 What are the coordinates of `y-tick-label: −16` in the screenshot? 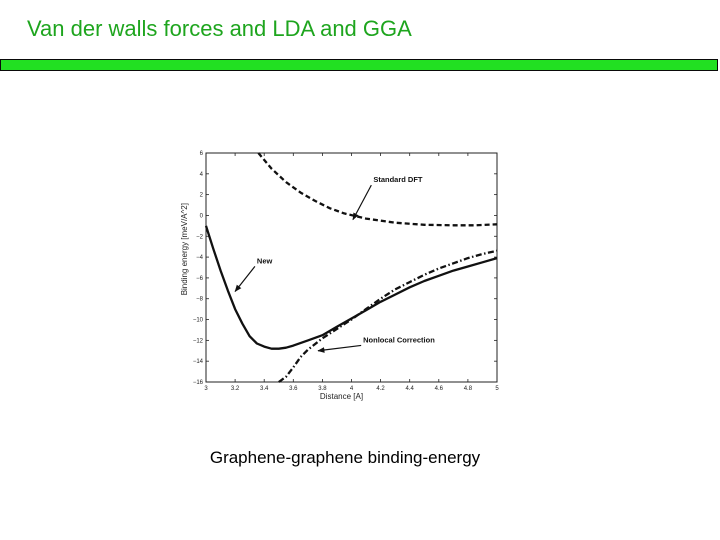 It's located at (198, 383).